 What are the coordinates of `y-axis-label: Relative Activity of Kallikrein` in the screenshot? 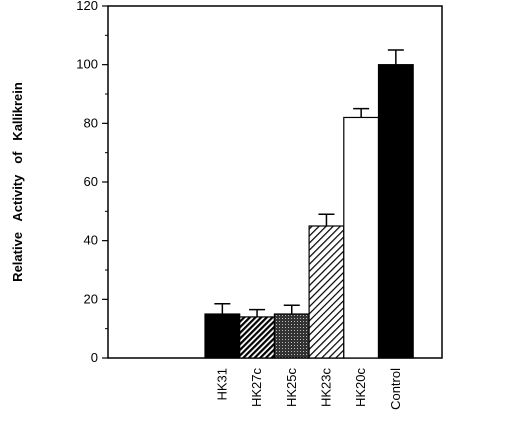 It's located at (17, 182).